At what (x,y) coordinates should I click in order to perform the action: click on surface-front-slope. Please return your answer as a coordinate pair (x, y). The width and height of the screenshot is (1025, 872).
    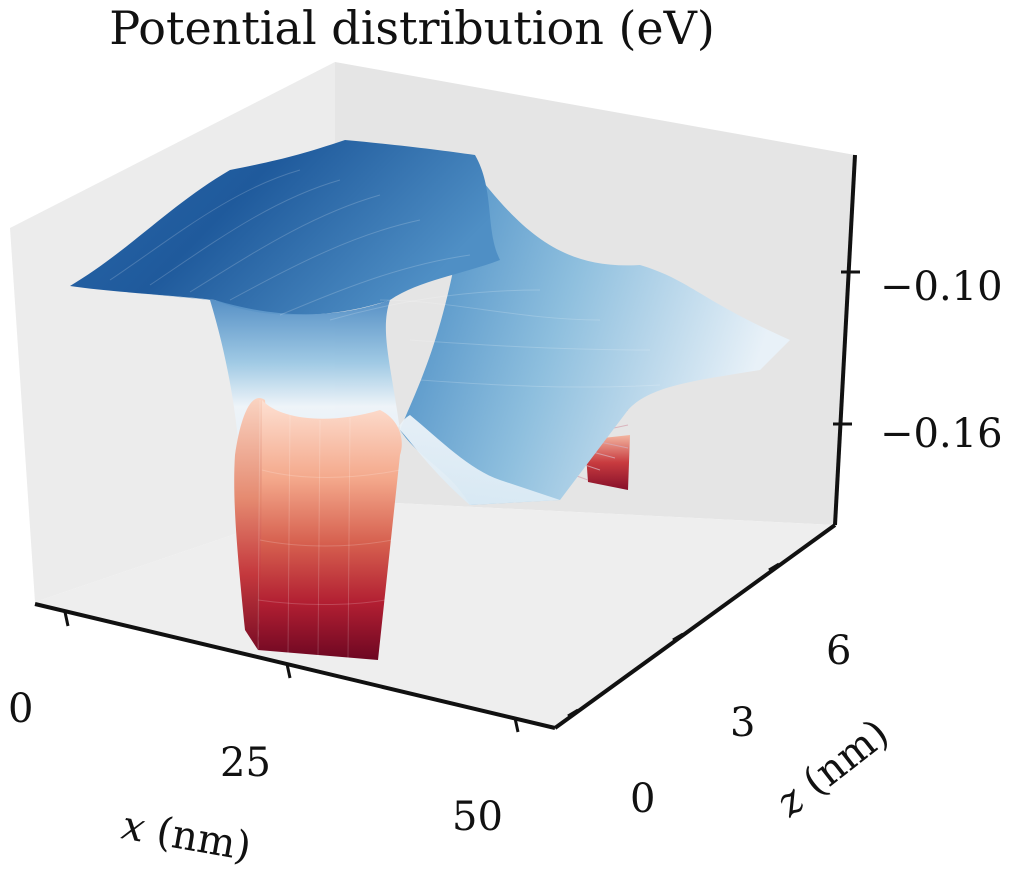
    Looking at the image, I should click on (315, 395).